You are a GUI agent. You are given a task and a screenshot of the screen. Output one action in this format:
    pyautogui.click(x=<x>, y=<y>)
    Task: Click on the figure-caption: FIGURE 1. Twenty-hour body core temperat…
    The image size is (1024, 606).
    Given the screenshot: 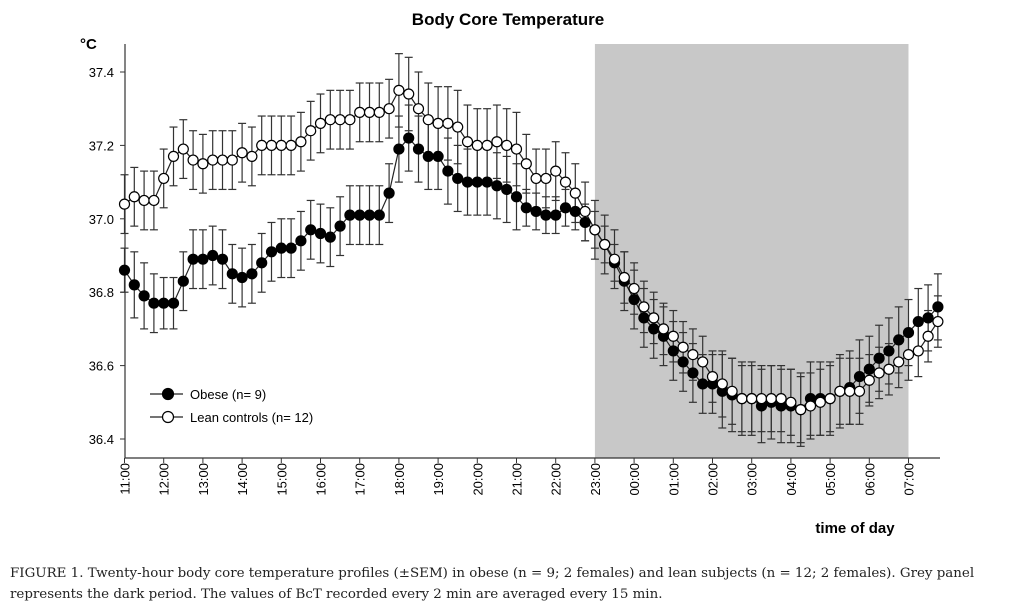 What is the action you would take?
    pyautogui.click(x=492, y=584)
    